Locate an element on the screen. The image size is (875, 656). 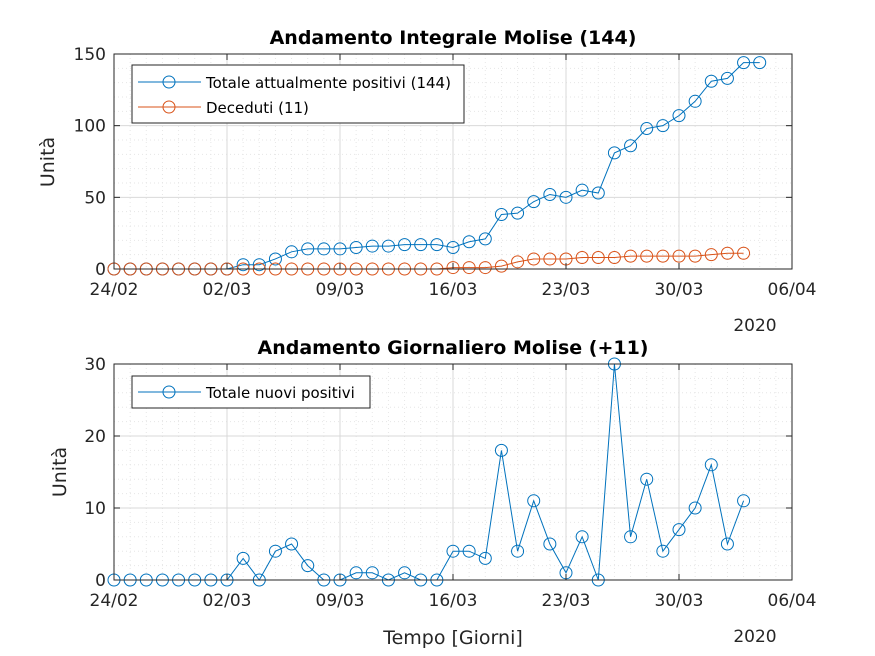
chart-title: Andamento Giornaliero Molise (+11) is located at coordinates (453, 348).